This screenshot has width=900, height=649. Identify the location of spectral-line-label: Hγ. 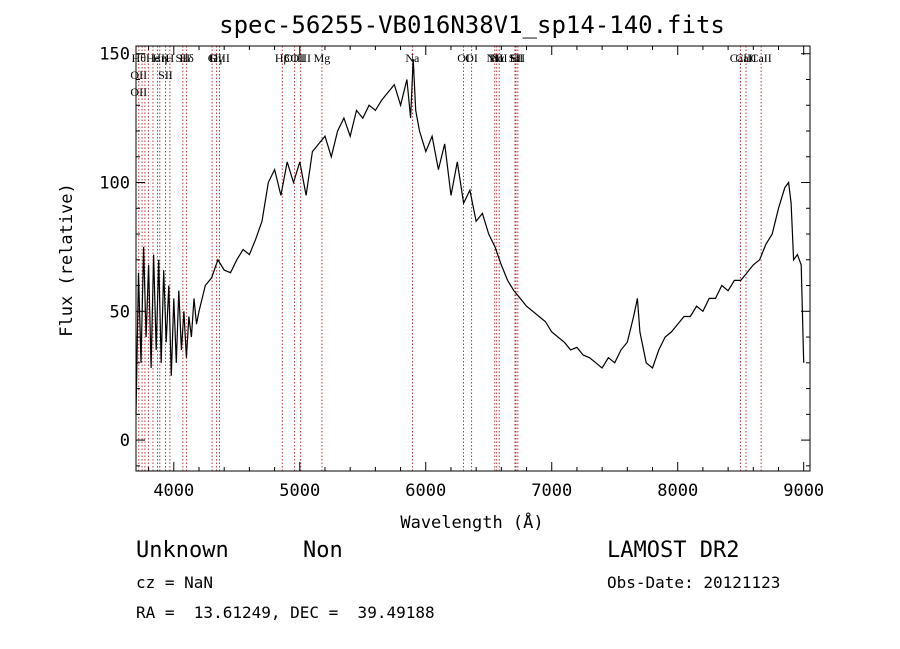
(217, 58).